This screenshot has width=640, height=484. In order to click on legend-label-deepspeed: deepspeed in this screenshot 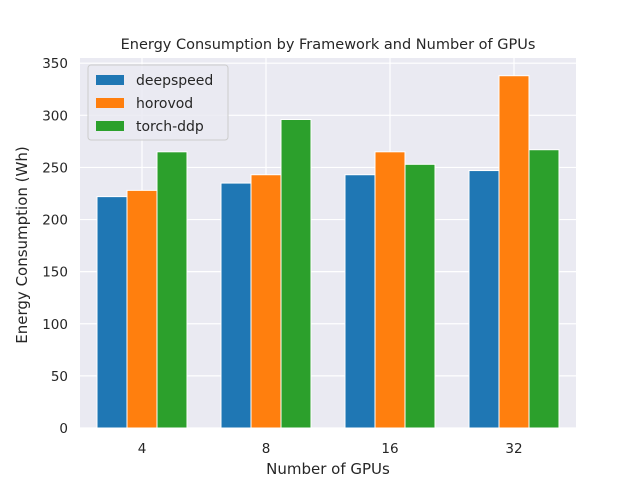, I will do `click(174, 81)`.